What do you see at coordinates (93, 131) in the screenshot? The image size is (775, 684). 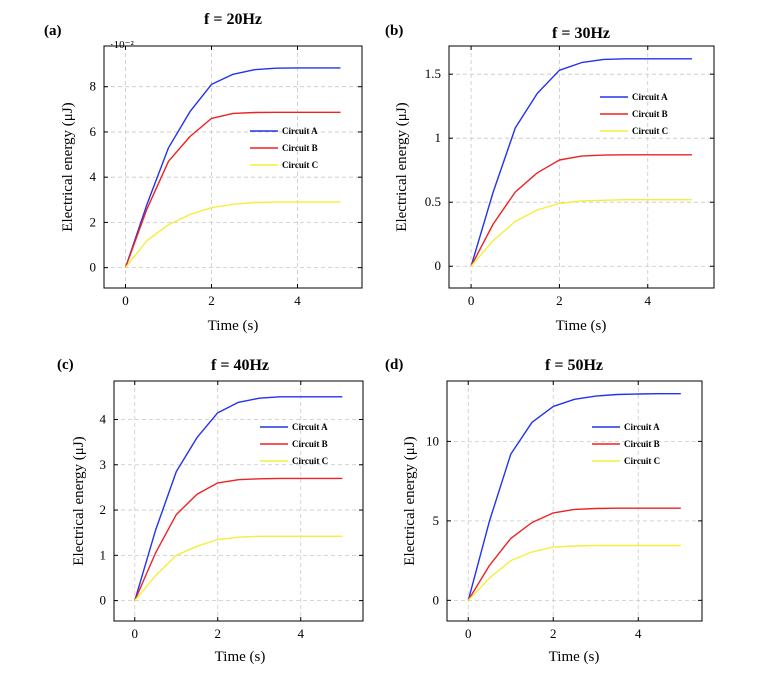 I see `y-tick-label: 6` at bounding box center [93, 131].